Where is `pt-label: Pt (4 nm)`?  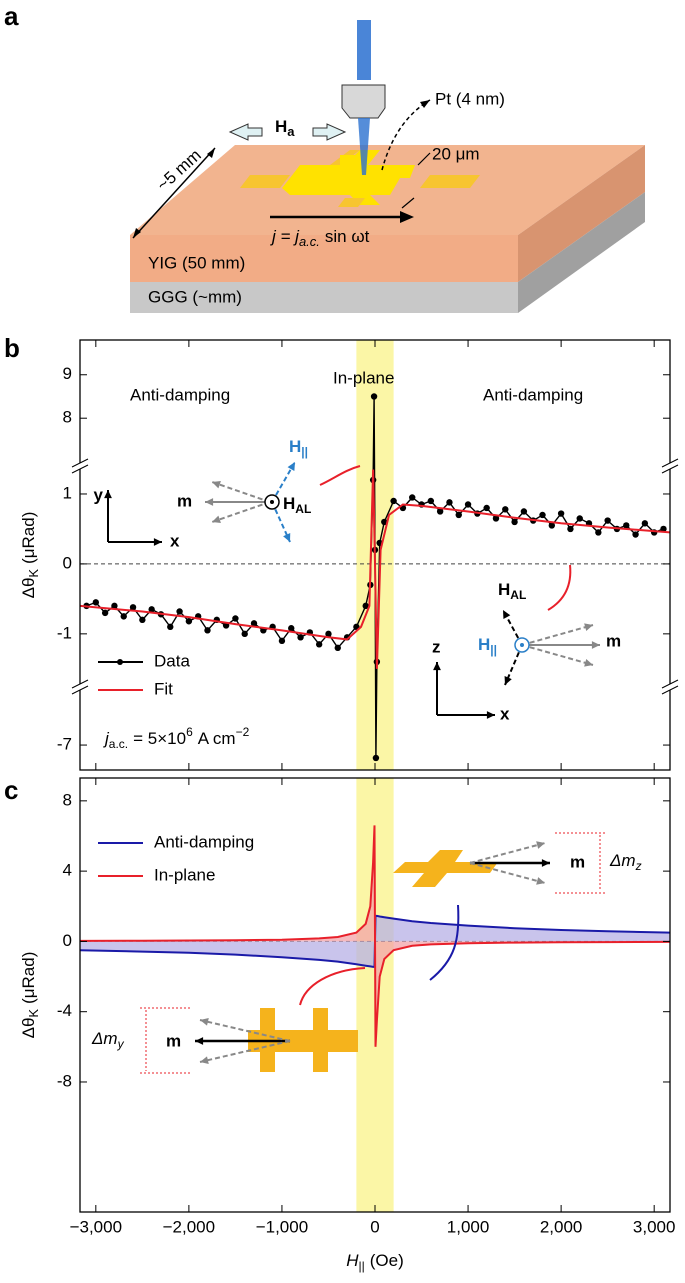 pt-label: Pt (4 nm) is located at coordinates (470, 98).